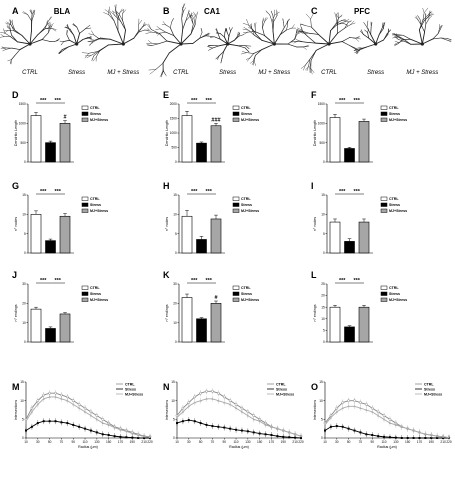 This screenshot has width=455, height=484. Describe the element at coordinates (422, 27) in the screenshot. I see `neuron-drawing` at that location.